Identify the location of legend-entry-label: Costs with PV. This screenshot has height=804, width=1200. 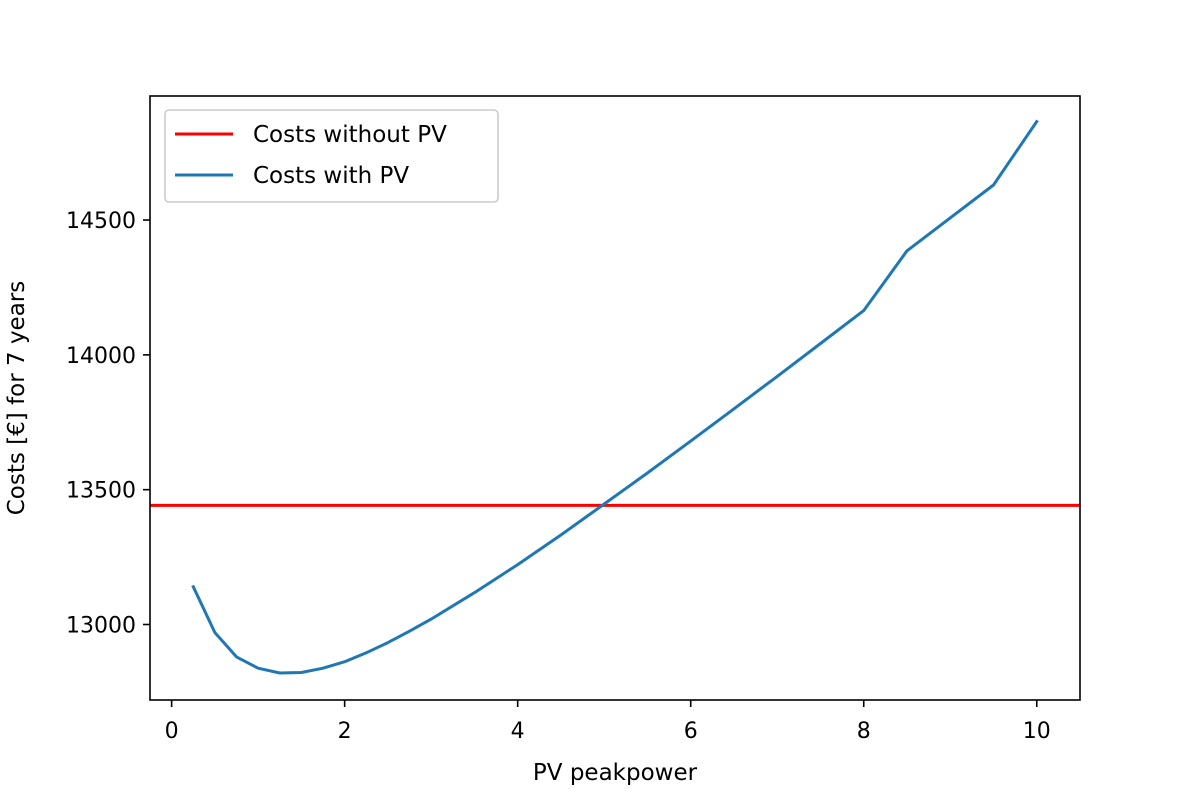
(331, 176).